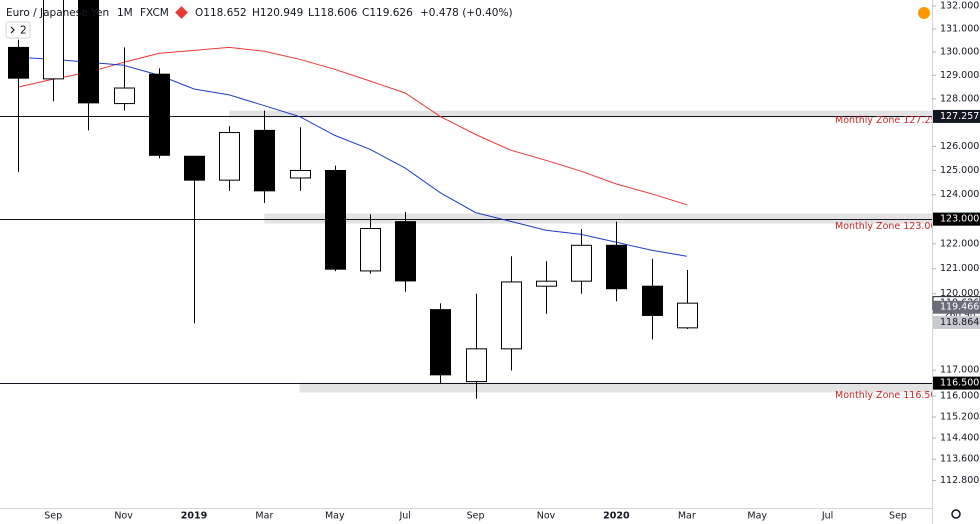 This screenshot has width=980, height=524. I want to click on ohlc-close: C119.626, so click(387, 13).